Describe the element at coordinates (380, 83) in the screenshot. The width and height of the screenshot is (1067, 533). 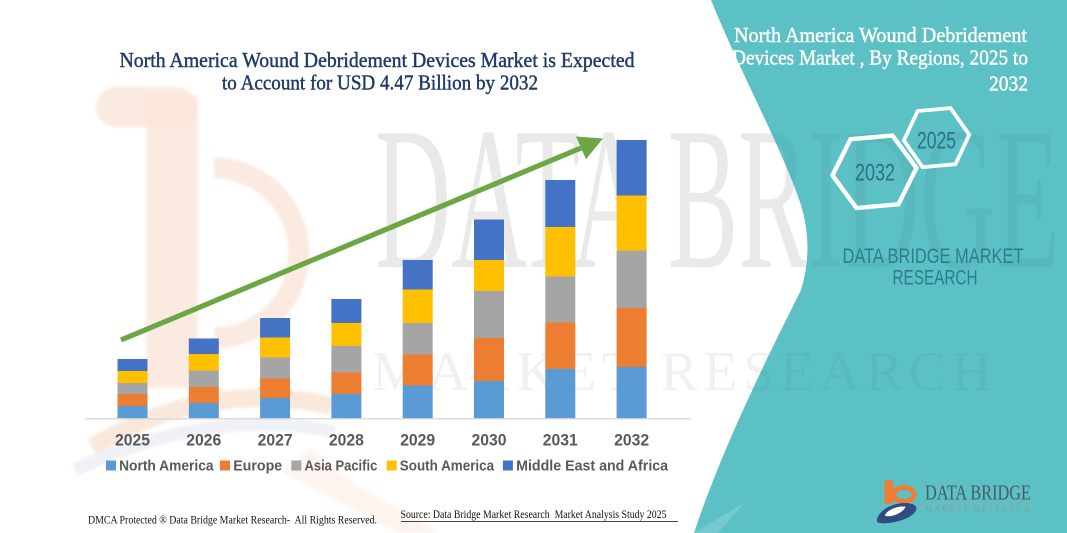
I see `svg-text:to Account for USD 4.47 Billio: to Account for USD 4.47 Billion by 2032` at that location.